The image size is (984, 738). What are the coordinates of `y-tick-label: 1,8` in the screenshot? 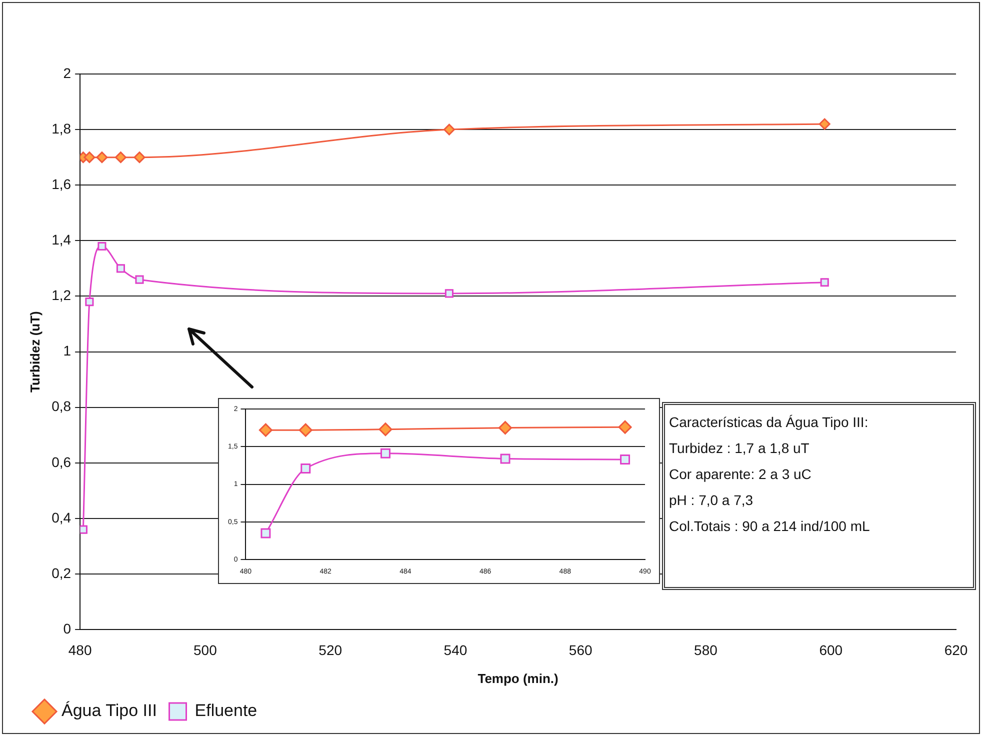 It's located at (62, 128).